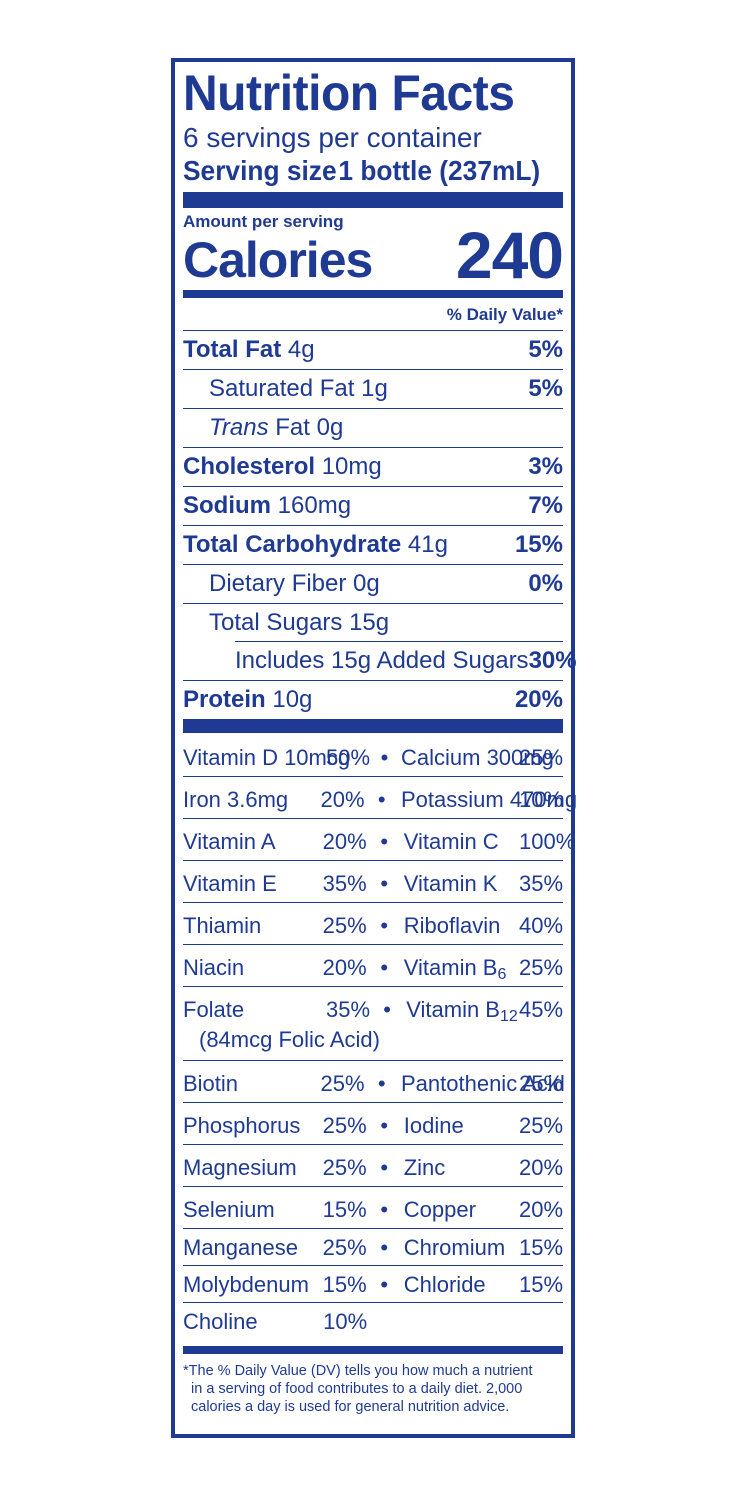 This screenshot has width=750, height=1500. Describe the element at coordinates (373, 255) in the screenshot. I see `calories-row: Calories 240` at that location.